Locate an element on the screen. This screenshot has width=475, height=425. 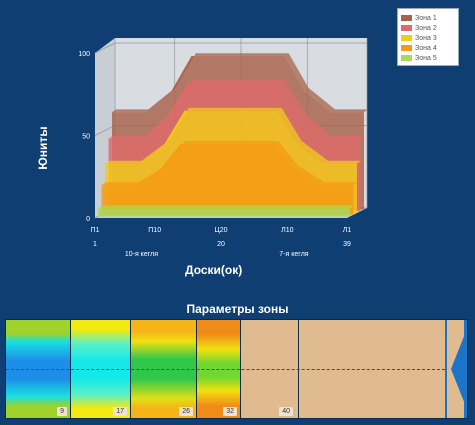
legend-entry-2: Зона 2 is located at coordinates (428, 28).